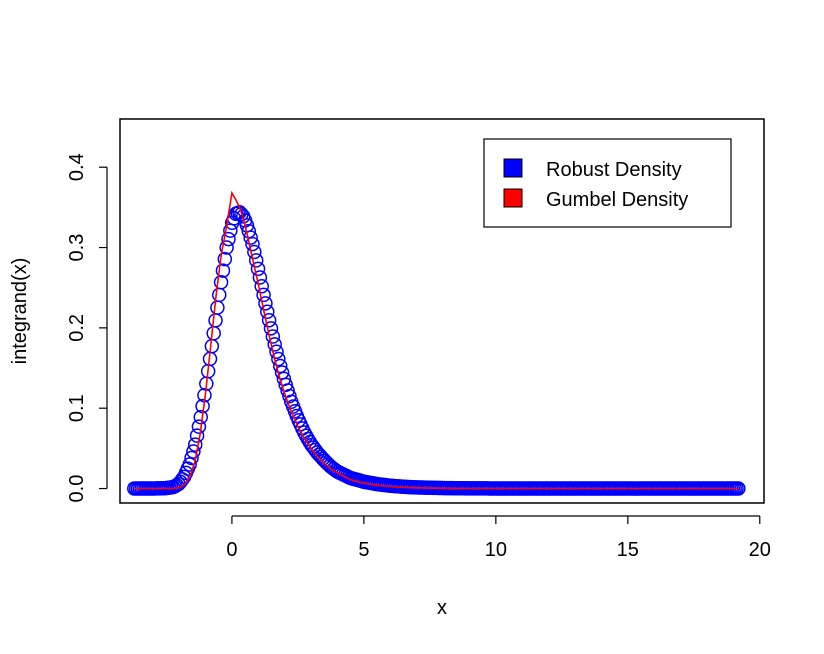 The height and width of the screenshot is (654, 824). What do you see at coordinates (77, 248) in the screenshot?
I see `y-tick-label: 0.3` at bounding box center [77, 248].